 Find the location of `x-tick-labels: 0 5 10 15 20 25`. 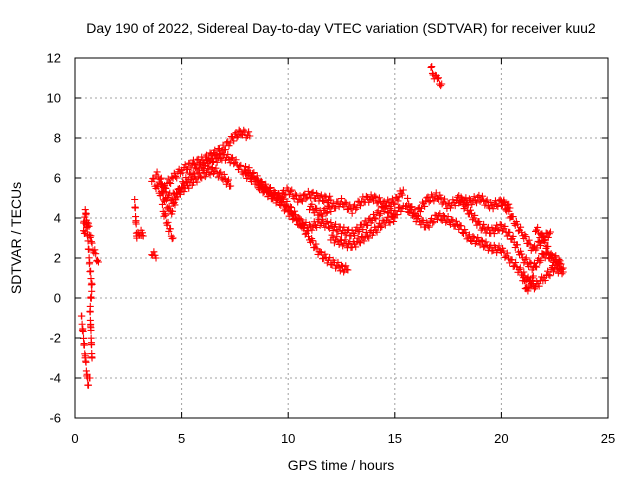

x-tick-labels: 0 5 10 15 20 25 is located at coordinates (343, 438).